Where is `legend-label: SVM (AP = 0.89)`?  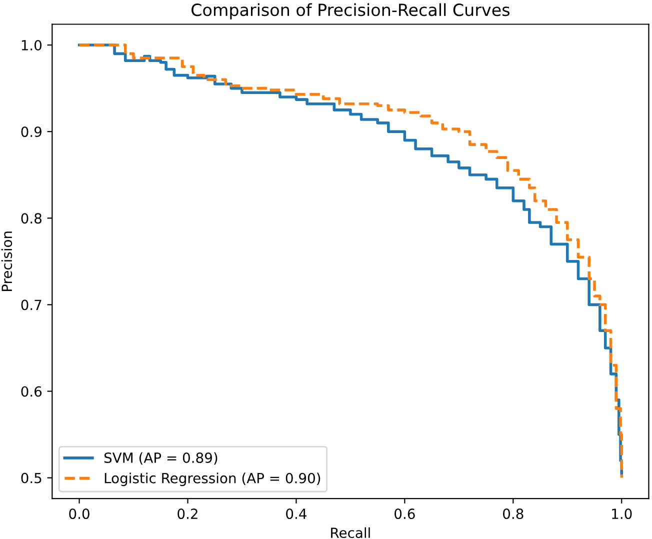 legend-label: SVM (AP = 0.89) is located at coordinates (161, 458).